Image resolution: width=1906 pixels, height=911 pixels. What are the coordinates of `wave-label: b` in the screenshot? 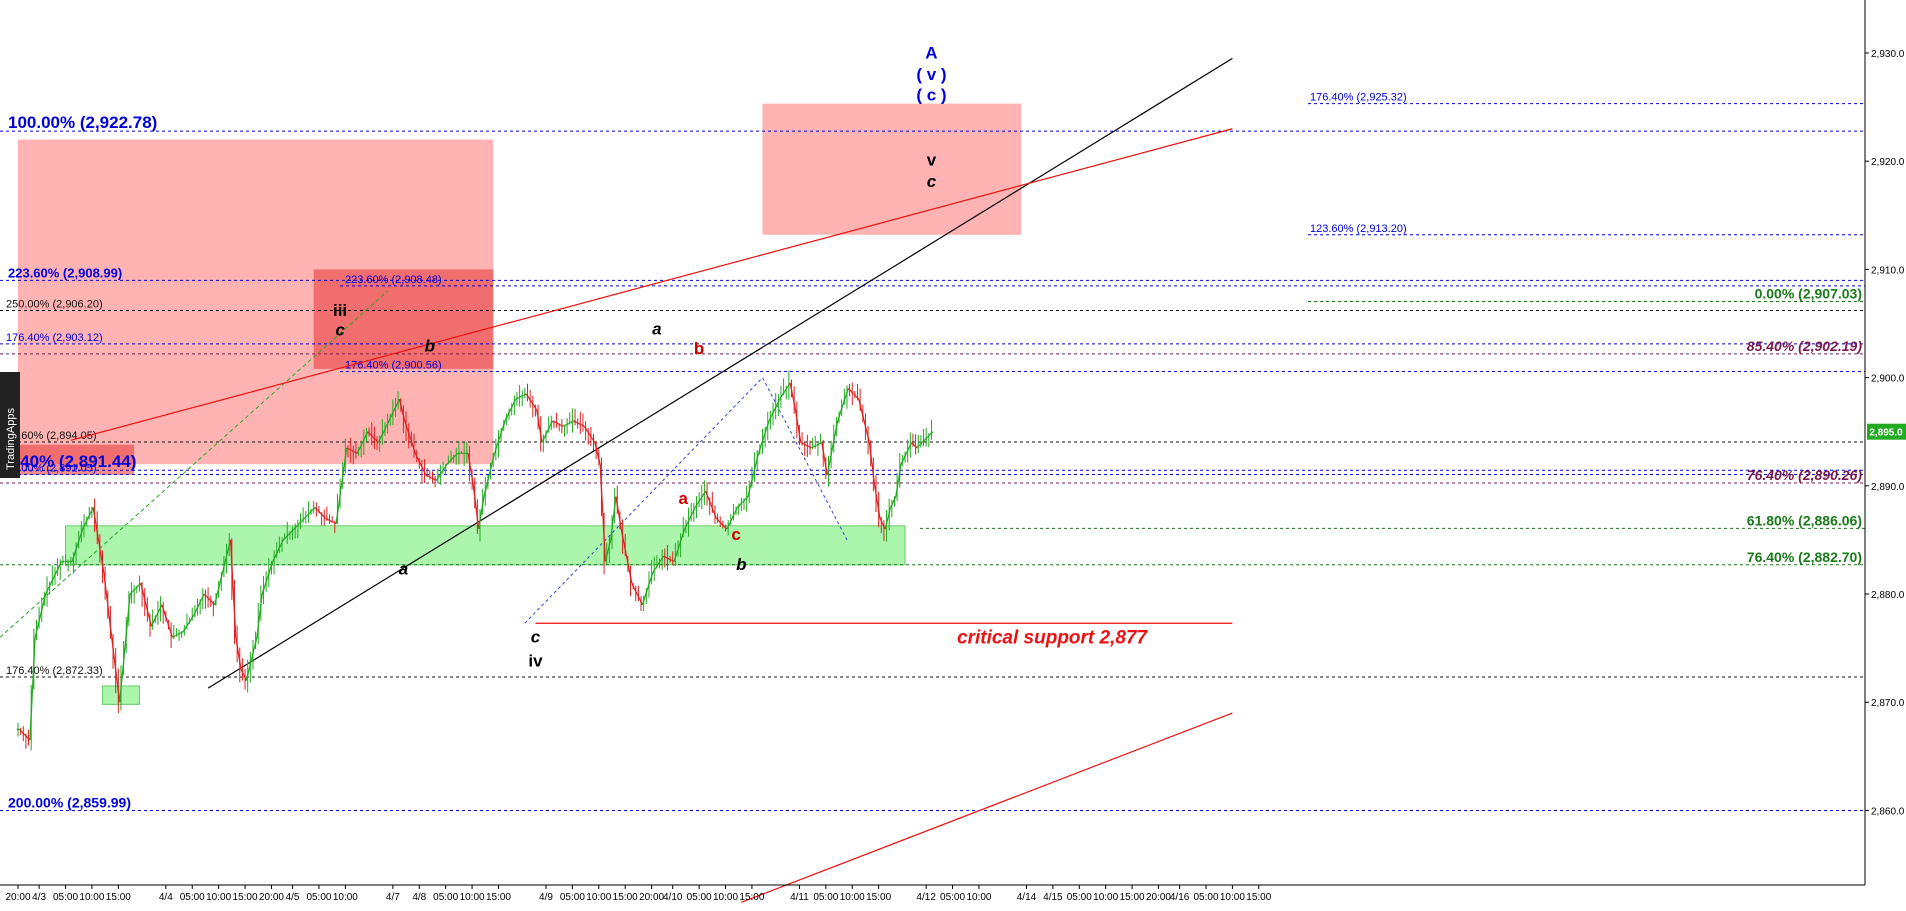 It's located at (699, 348).